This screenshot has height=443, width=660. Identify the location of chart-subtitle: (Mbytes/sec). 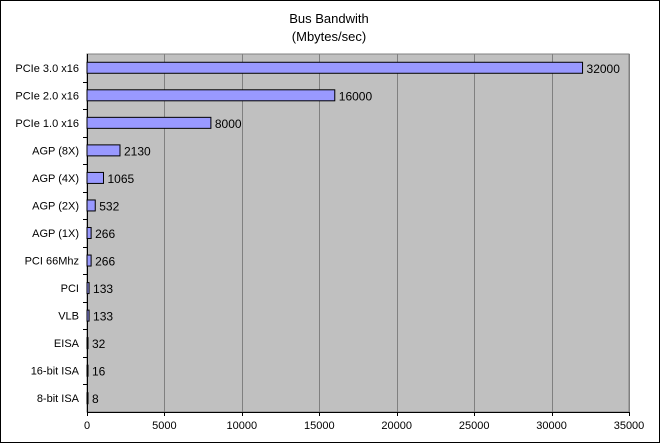
(329, 36).